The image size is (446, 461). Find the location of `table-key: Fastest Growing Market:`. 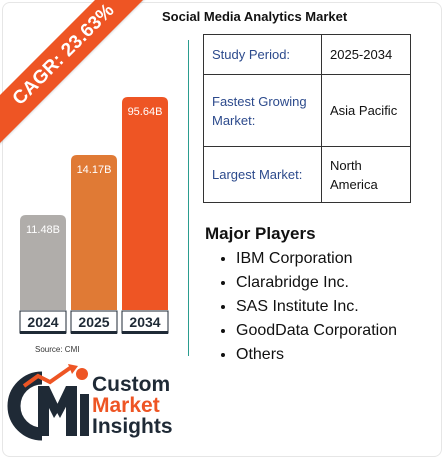

table-key: Fastest Growing Market: is located at coordinates (262, 110).